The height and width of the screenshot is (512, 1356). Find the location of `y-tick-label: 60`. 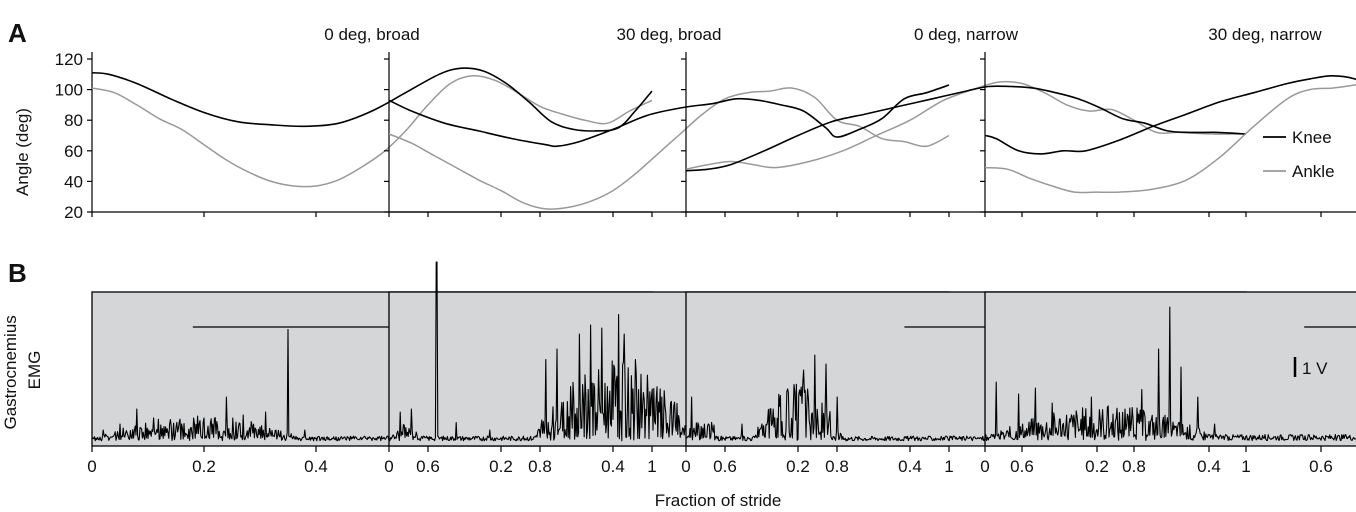

y-tick-label: 60 is located at coordinates (73, 151).